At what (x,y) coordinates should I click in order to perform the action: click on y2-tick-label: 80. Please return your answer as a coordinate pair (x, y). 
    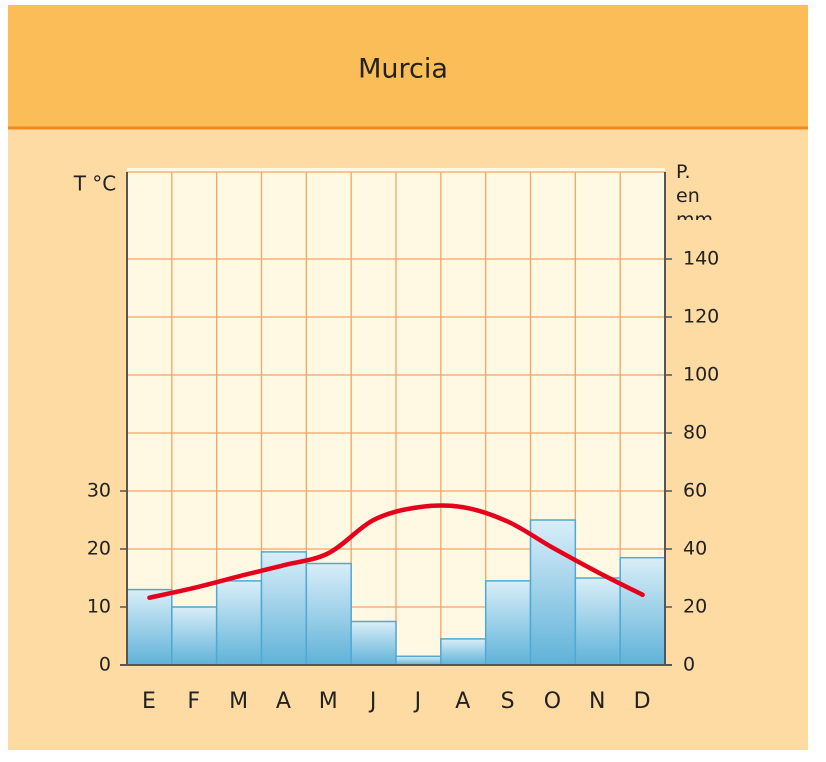
    Looking at the image, I should click on (695, 433).